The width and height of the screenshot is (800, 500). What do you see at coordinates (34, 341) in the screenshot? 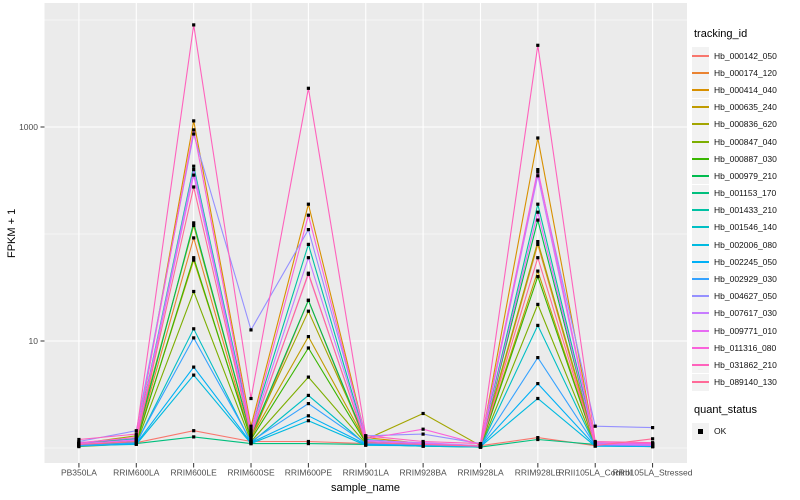
I see `y-tick-label: 10` at bounding box center [34, 341].